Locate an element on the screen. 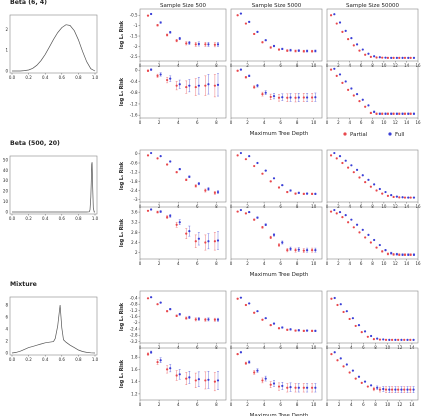 The width and height of the screenshot is (423, 416). x-tick-label: 4 is located at coordinates (264, 122).